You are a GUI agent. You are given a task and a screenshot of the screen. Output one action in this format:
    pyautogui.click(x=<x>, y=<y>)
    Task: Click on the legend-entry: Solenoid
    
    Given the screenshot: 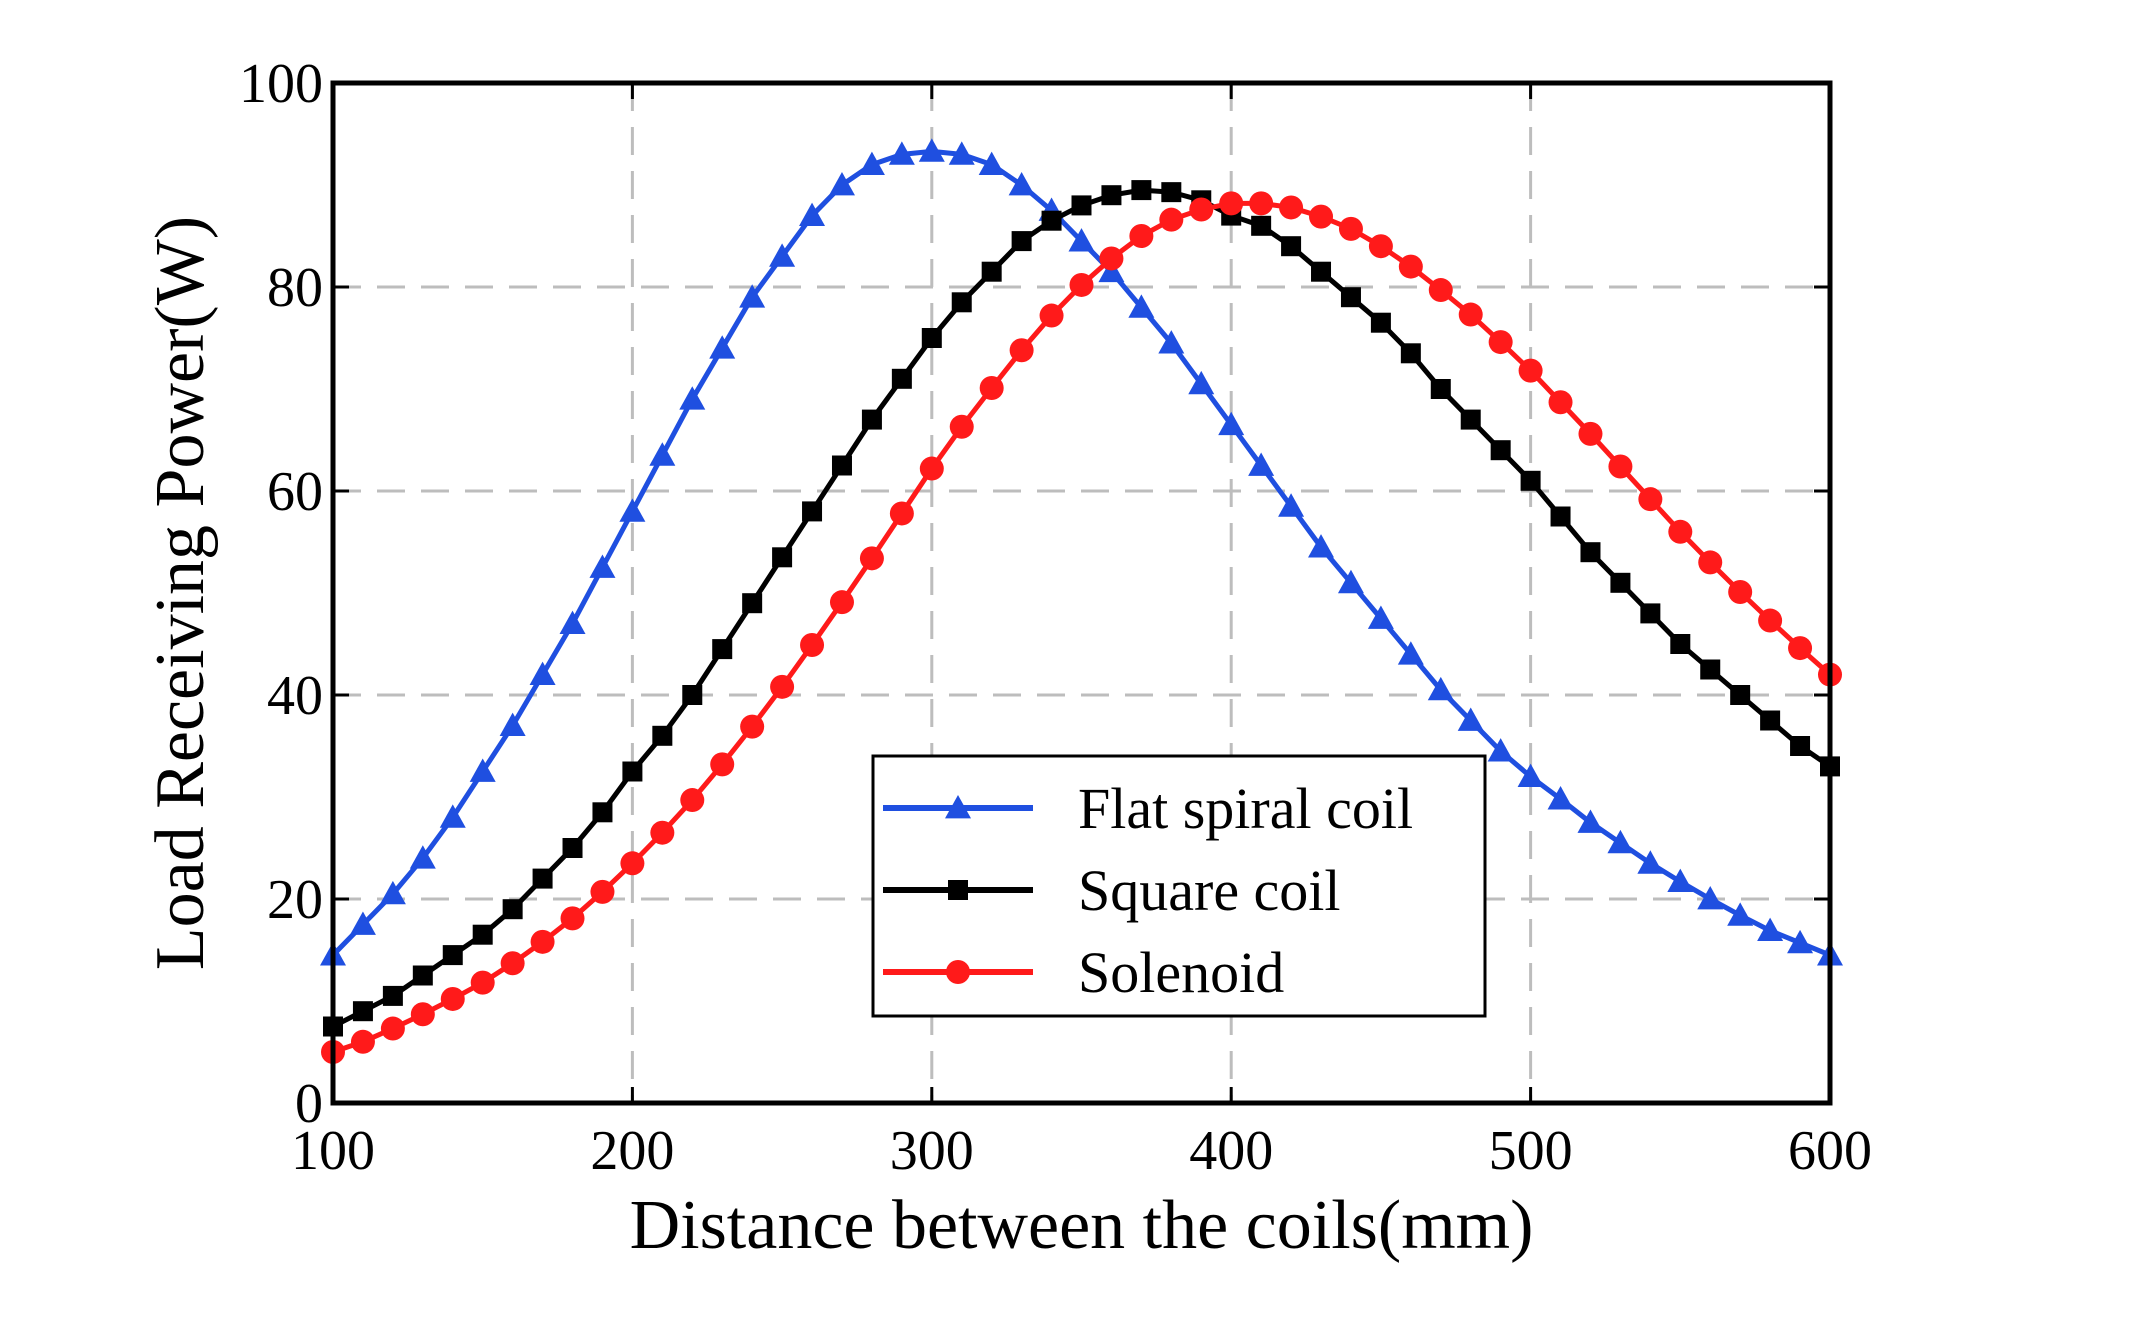 What is the action you would take?
    pyautogui.click(x=1083, y=972)
    